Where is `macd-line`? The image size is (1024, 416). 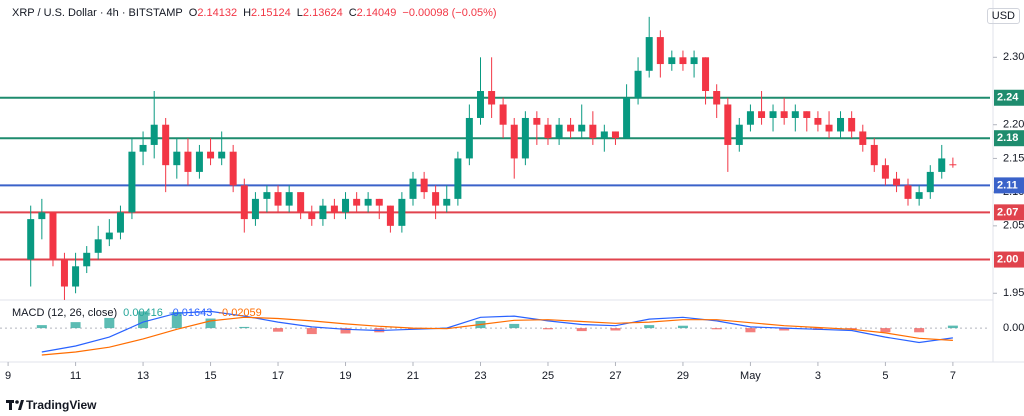 macd-line is located at coordinates (497, 336).